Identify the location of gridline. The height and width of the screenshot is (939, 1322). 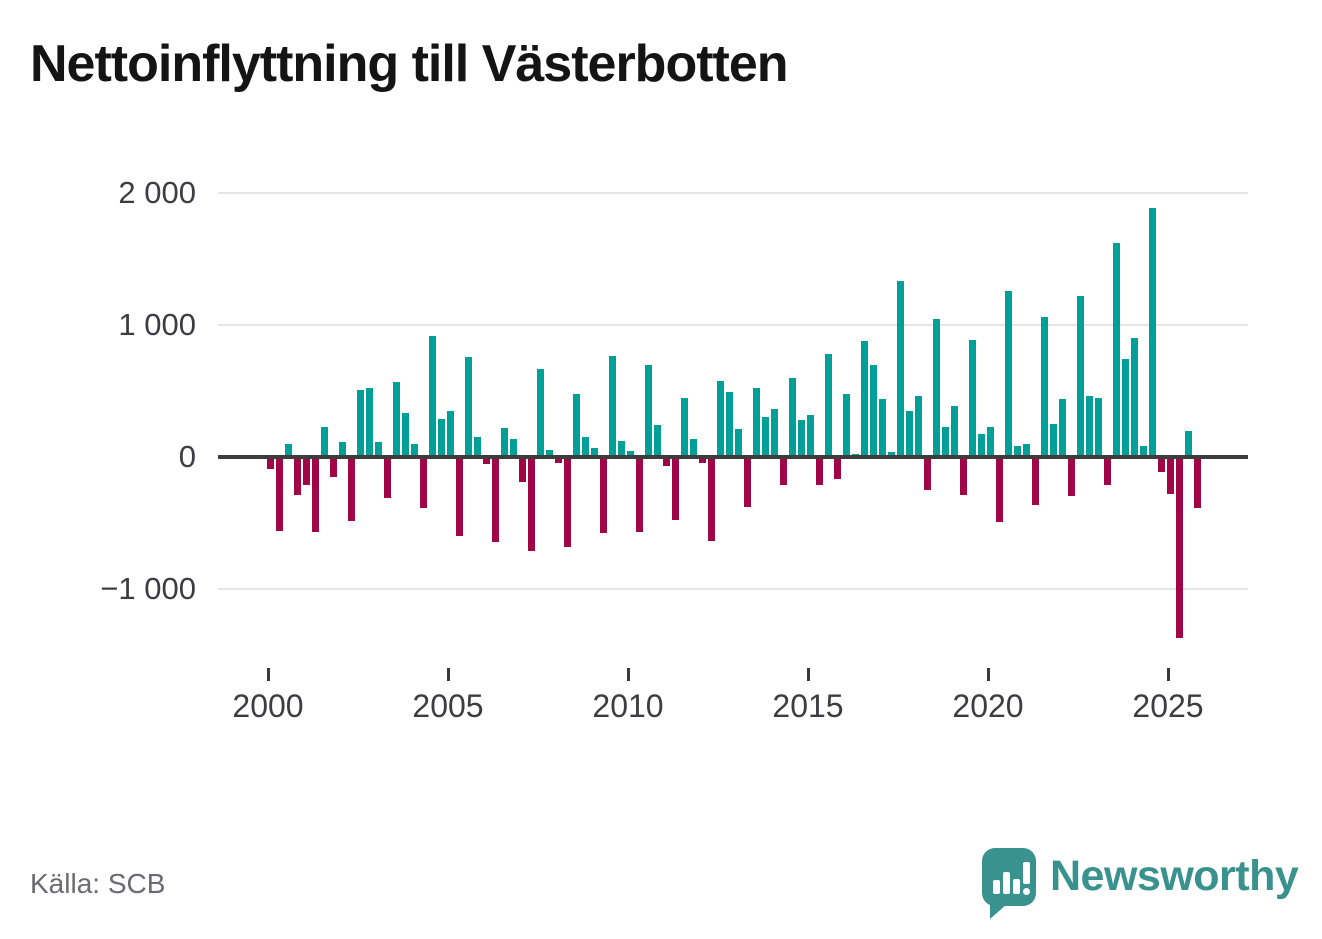
(733, 589).